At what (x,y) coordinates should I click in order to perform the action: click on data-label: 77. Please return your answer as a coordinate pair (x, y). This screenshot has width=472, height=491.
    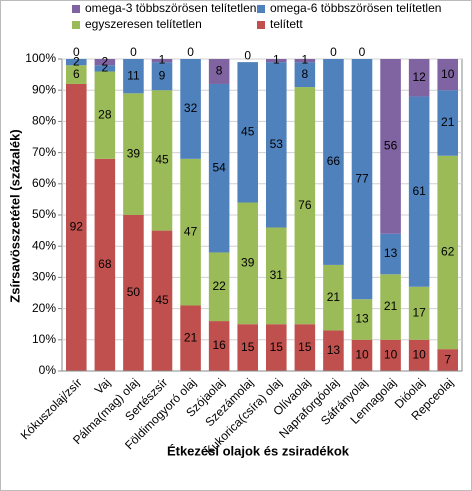
    Looking at the image, I should click on (362, 178).